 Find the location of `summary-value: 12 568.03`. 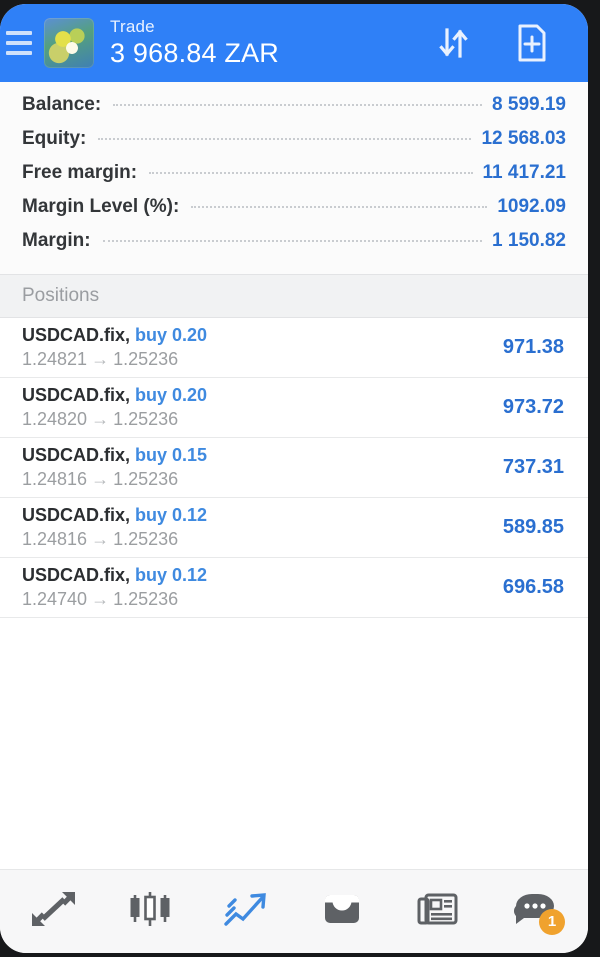

summary-value: 12 568.03 is located at coordinates (523, 138).